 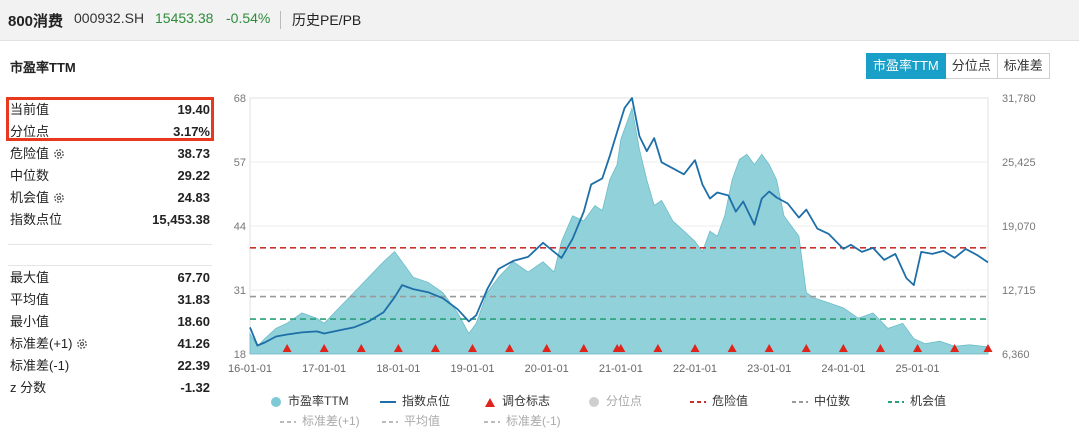 I want to click on legend-item: 市盈率TTM, so click(x=309, y=400).